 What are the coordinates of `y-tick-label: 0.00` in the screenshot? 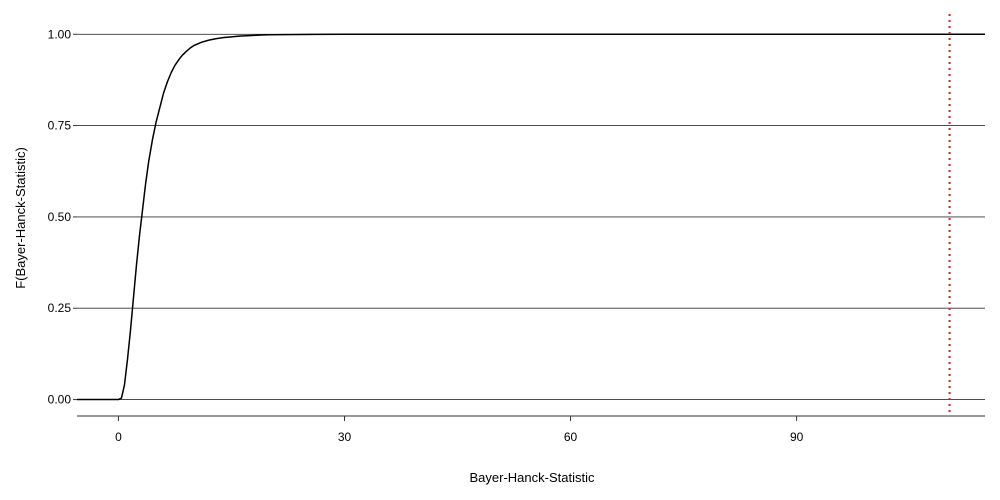 It's located at (60, 400).